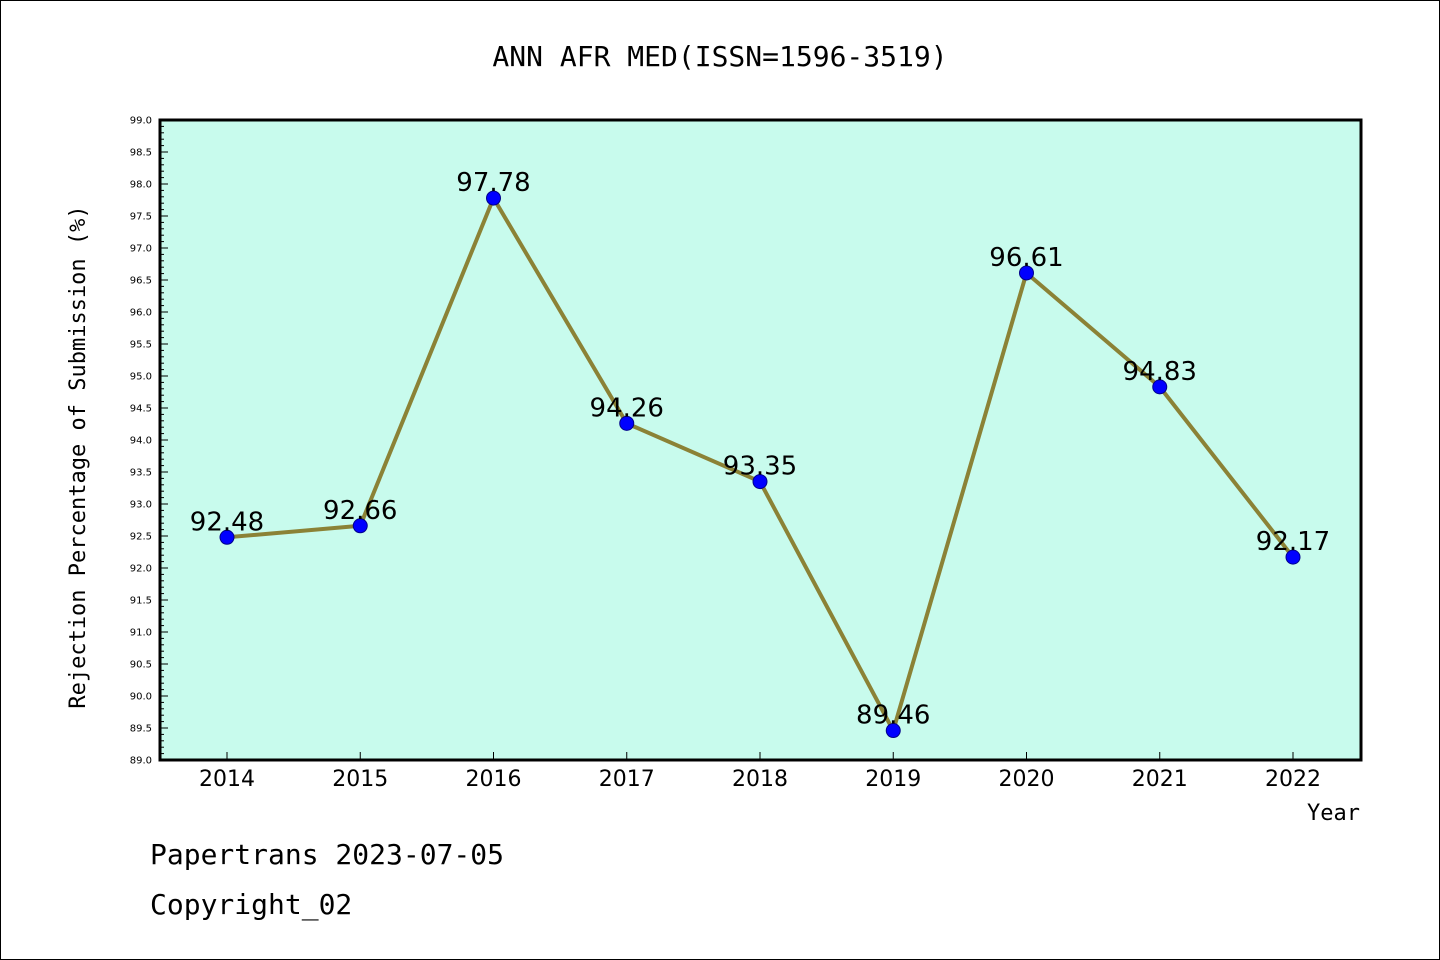 This screenshot has height=960, width=1440. I want to click on y-tick-label: 93.5, so click(141, 473).